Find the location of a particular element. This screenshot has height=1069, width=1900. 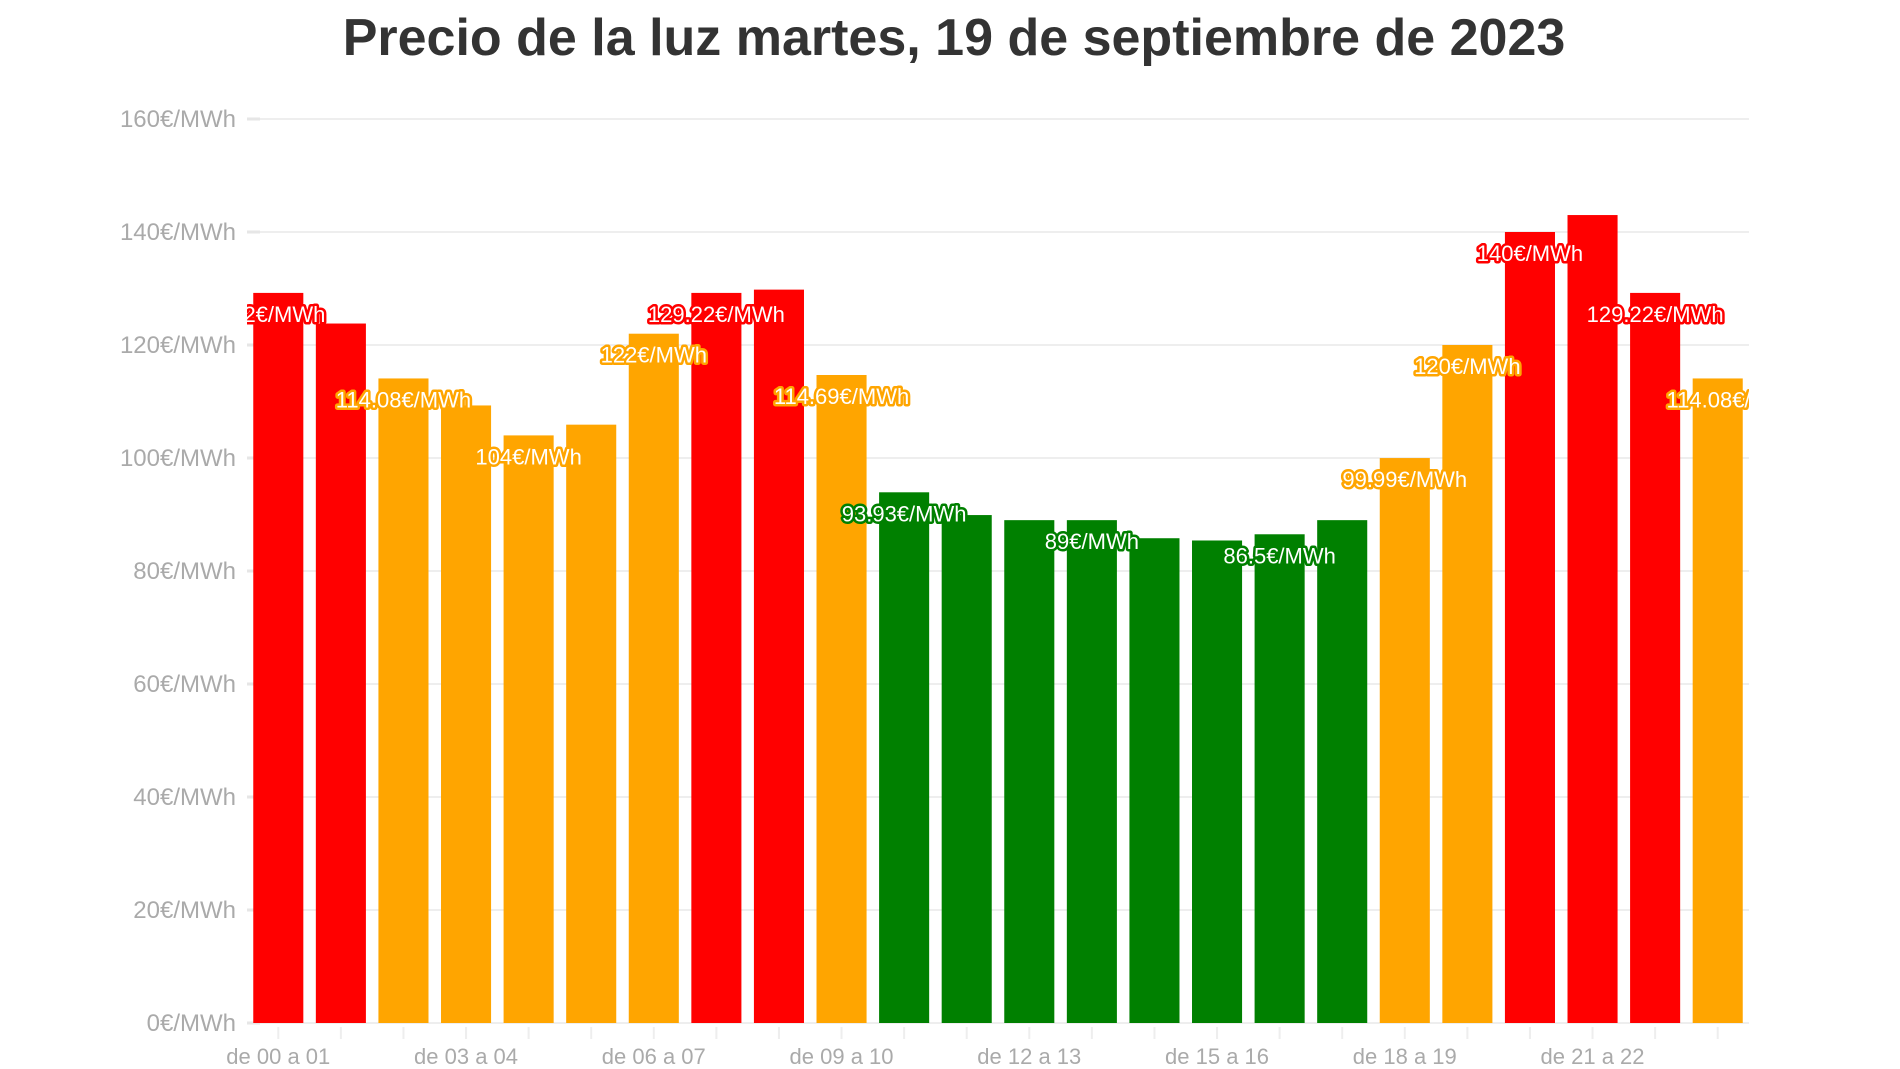

y-tick-label: 20€/MWh is located at coordinates (184, 910).